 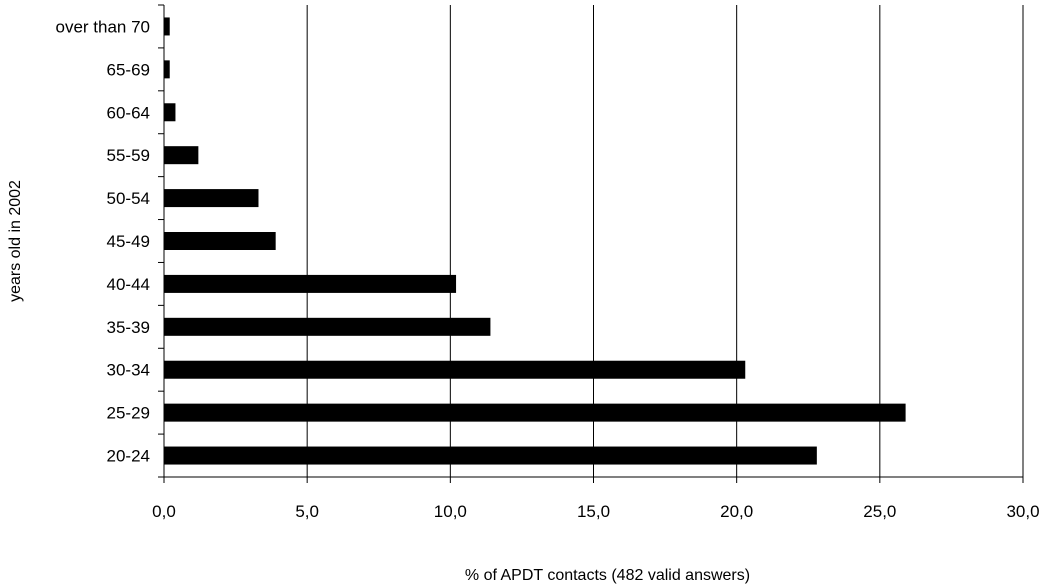 I want to click on y-tick-label: 20-24, so click(x=128, y=456).